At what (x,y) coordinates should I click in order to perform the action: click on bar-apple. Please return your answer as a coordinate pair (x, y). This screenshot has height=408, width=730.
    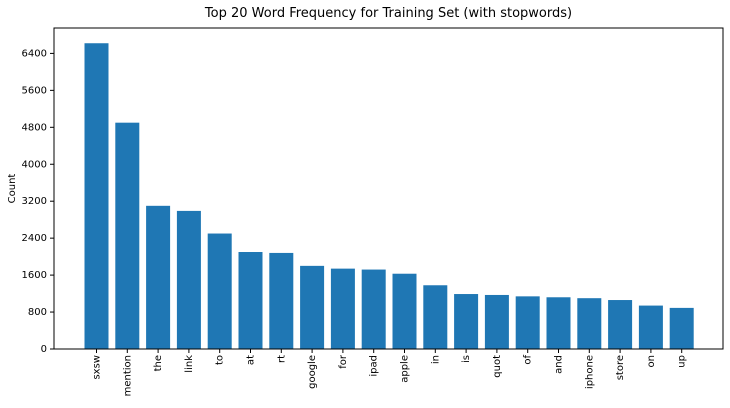
    Looking at the image, I should click on (404, 311).